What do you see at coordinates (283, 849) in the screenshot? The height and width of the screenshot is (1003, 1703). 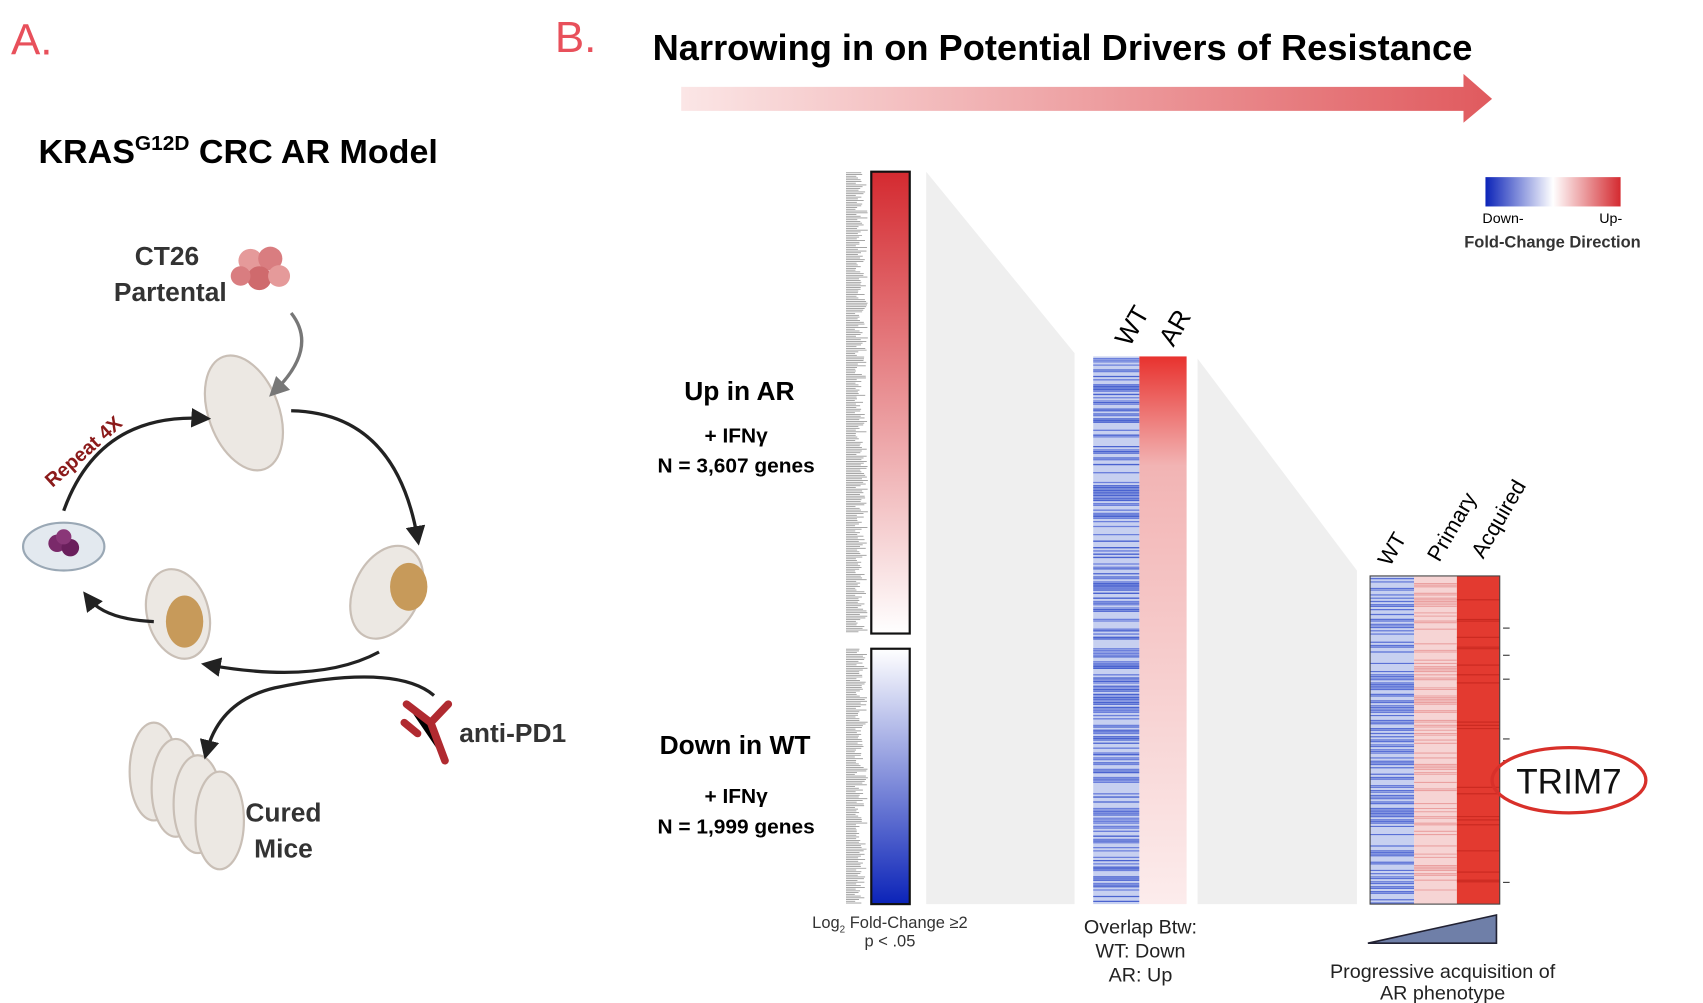 I see `node-label: Mice` at bounding box center [283, 849].